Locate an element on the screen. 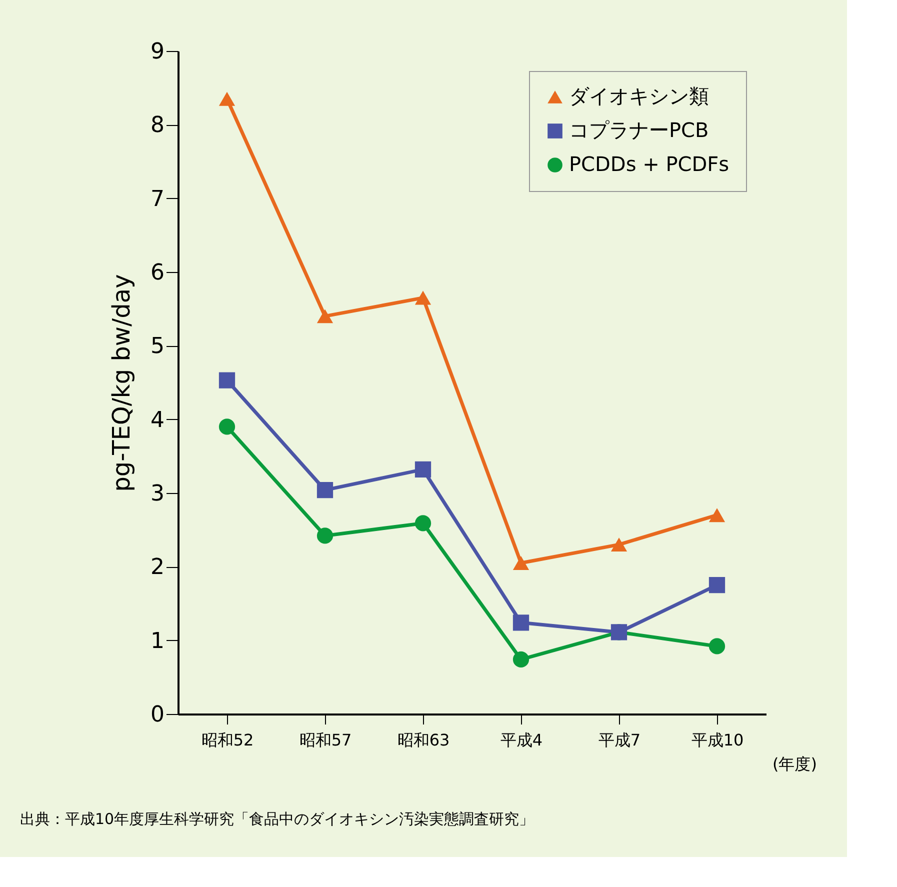 The height and width of the screenshot is (887, 897). y-tick-label: 6 is located at coordinates (157, 273).